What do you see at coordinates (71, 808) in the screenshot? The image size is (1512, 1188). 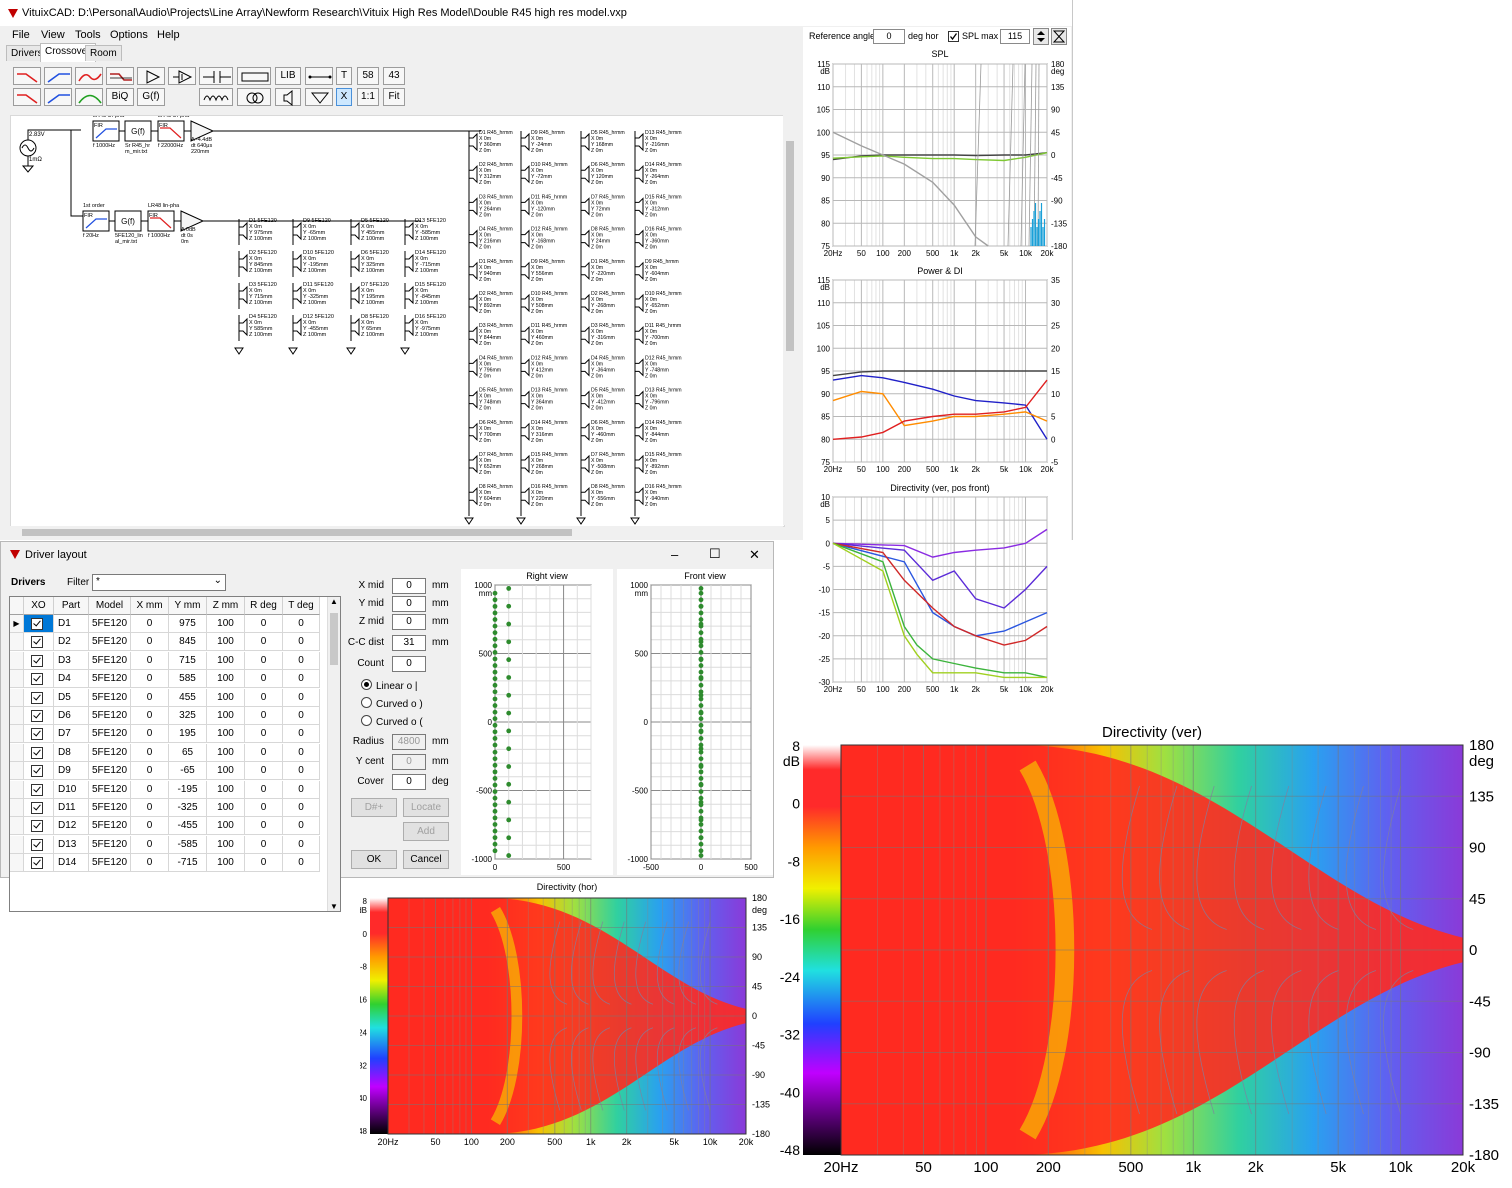 I see `cell-part: D11` at bounding box center [71, 808].